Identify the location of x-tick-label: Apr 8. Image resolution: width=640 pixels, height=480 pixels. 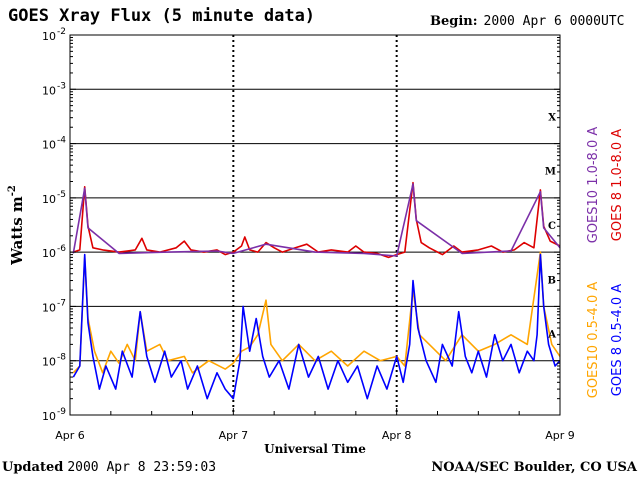
(397, 435).